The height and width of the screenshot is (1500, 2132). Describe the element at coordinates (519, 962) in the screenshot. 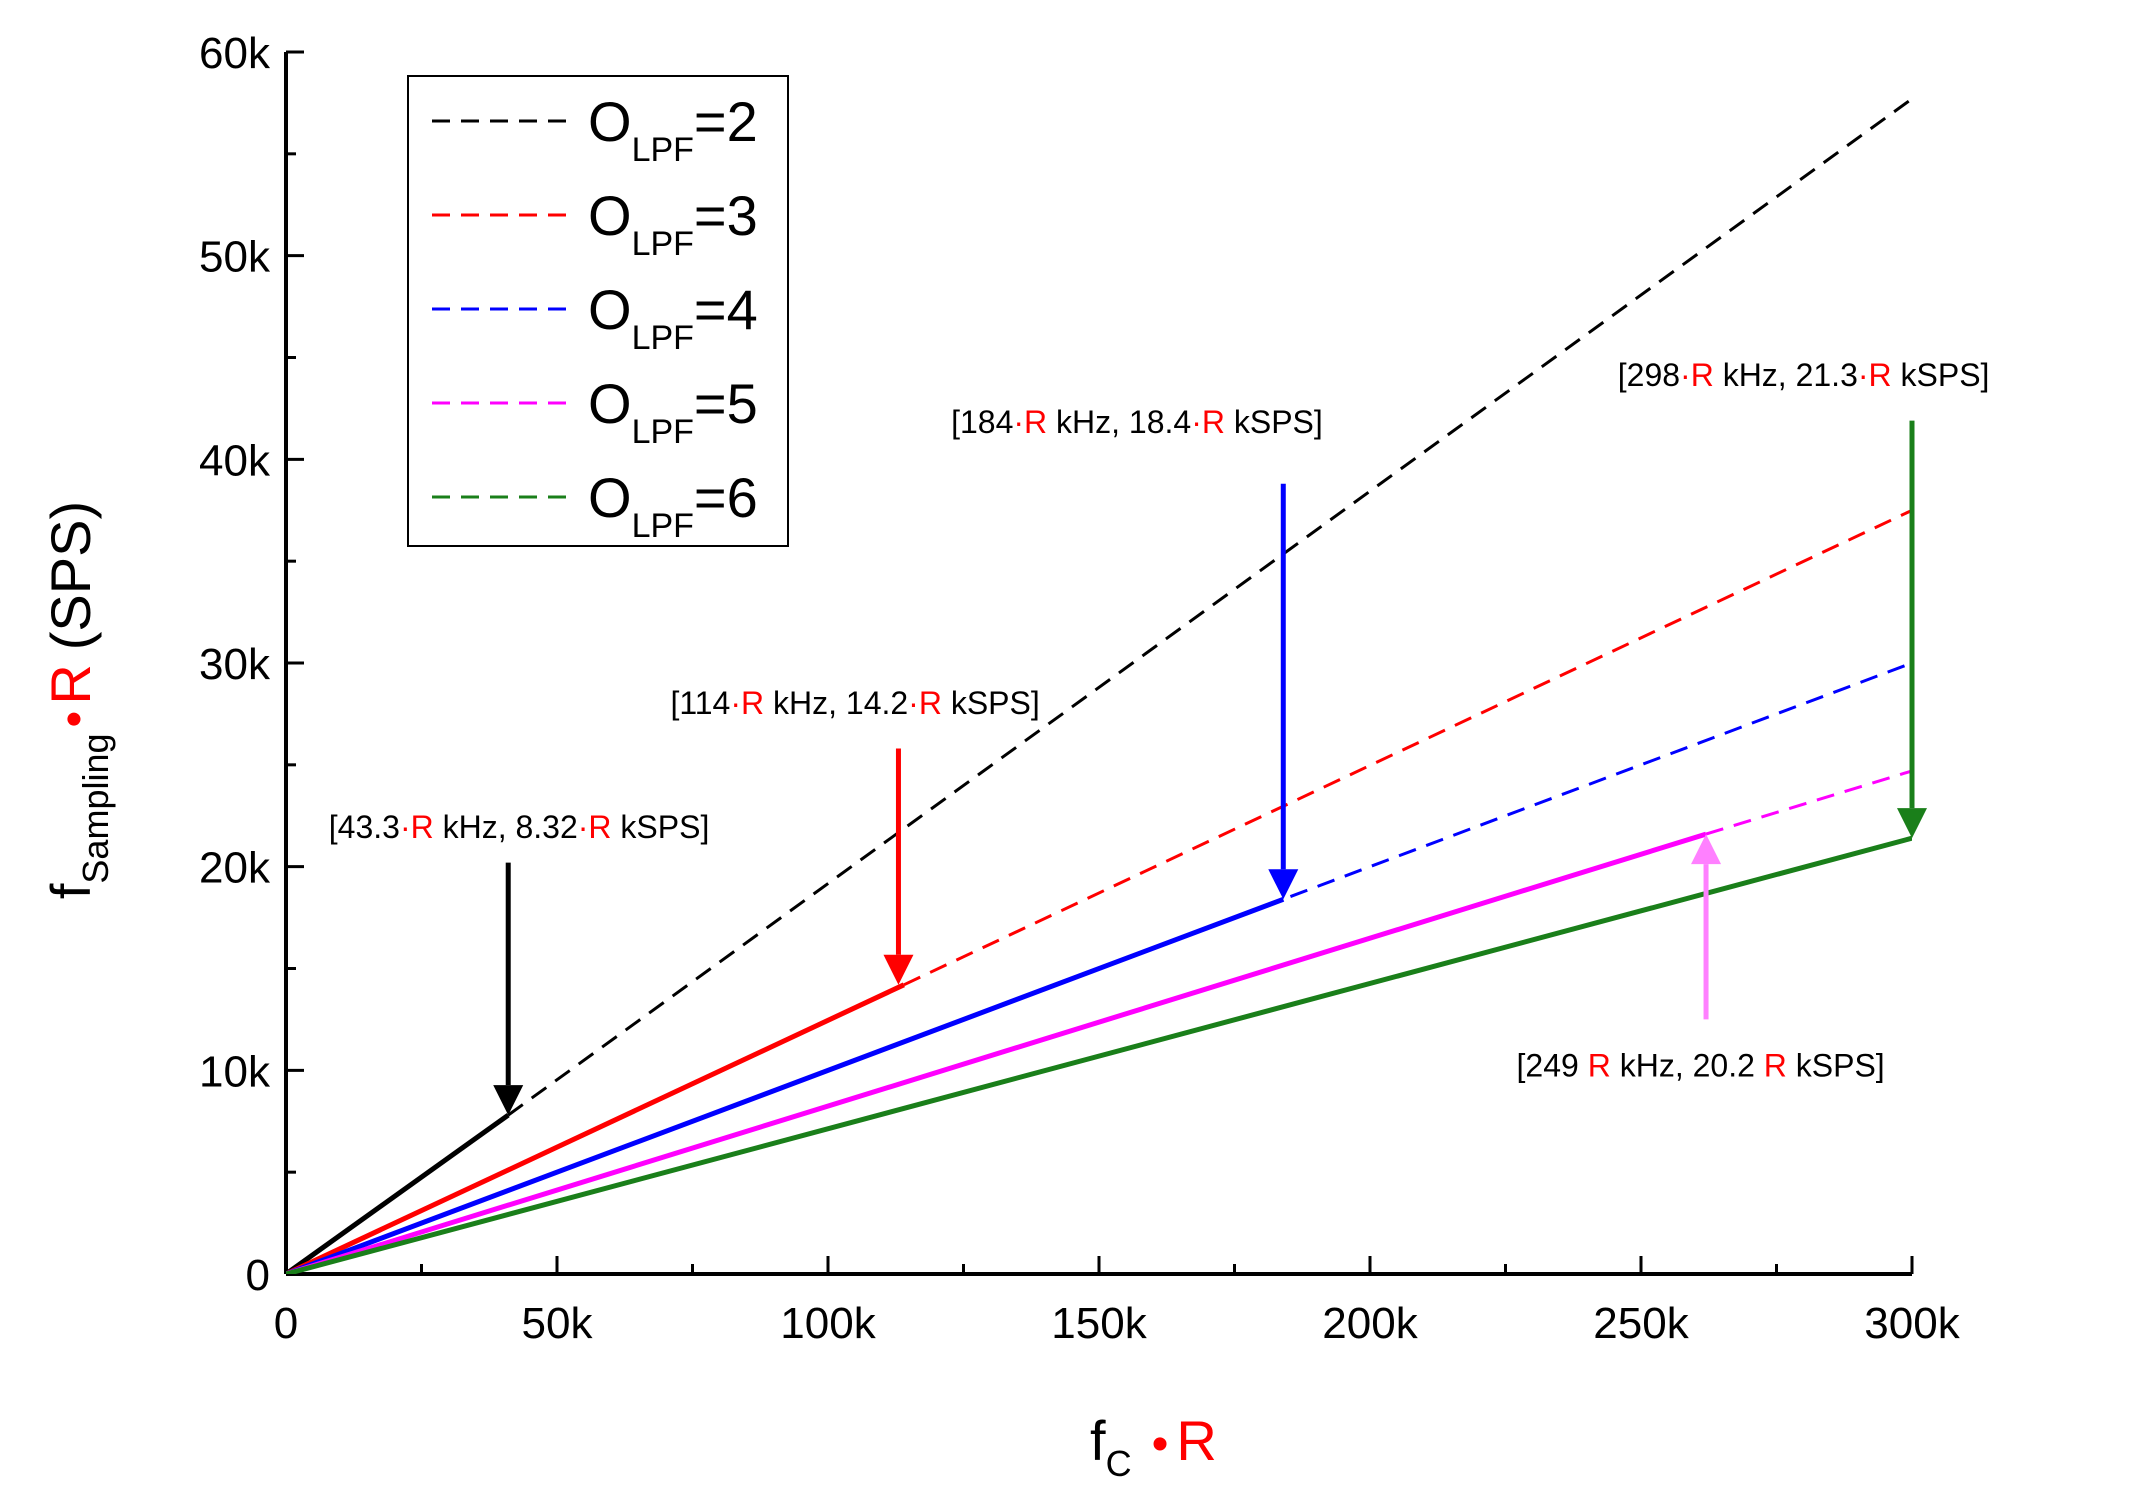

I see `annotation-1: [43.3·R kHz, 8.32·R kSPS]` at that location.